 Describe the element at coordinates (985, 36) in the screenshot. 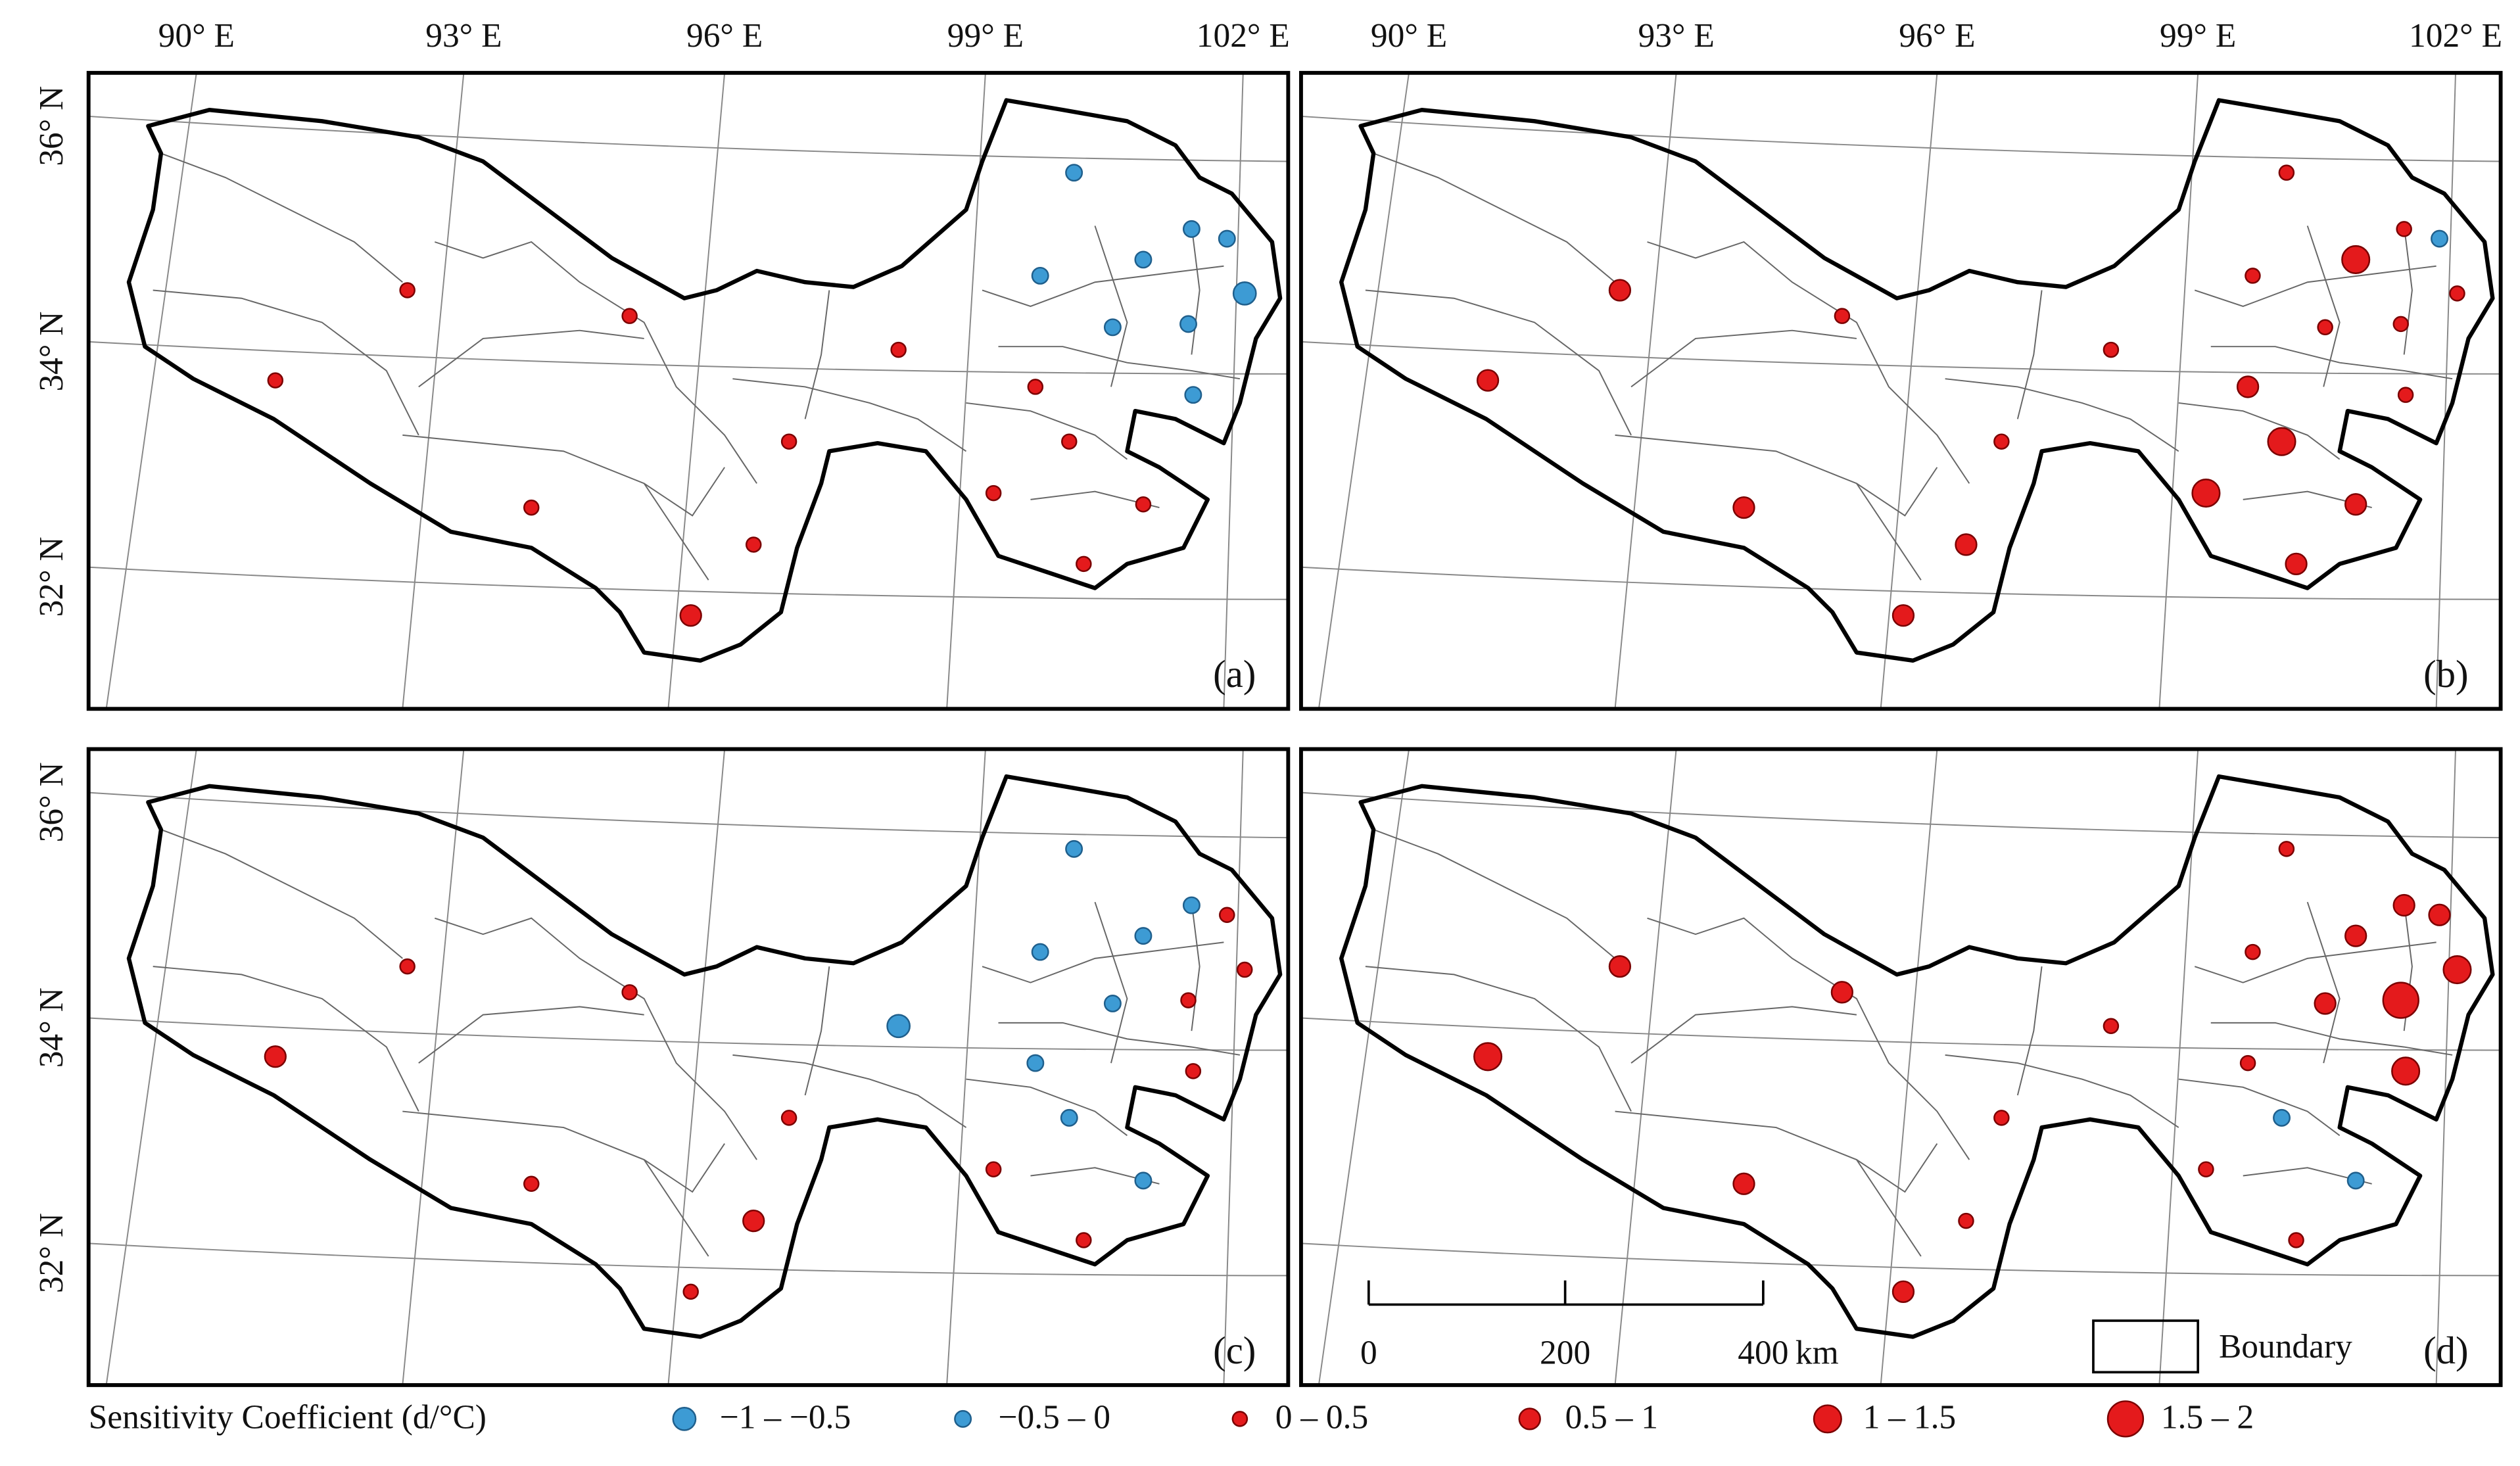

I see `longitude-label: 99° E` at that location.